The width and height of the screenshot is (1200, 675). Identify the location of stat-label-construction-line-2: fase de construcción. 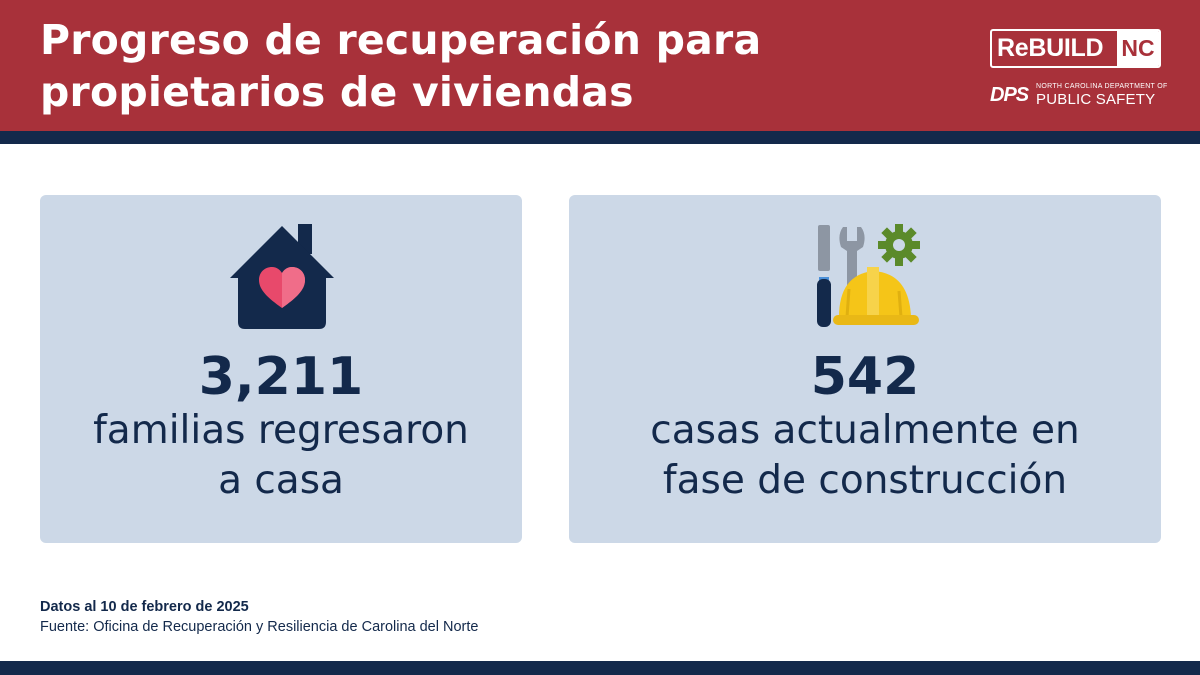
(865, 480).